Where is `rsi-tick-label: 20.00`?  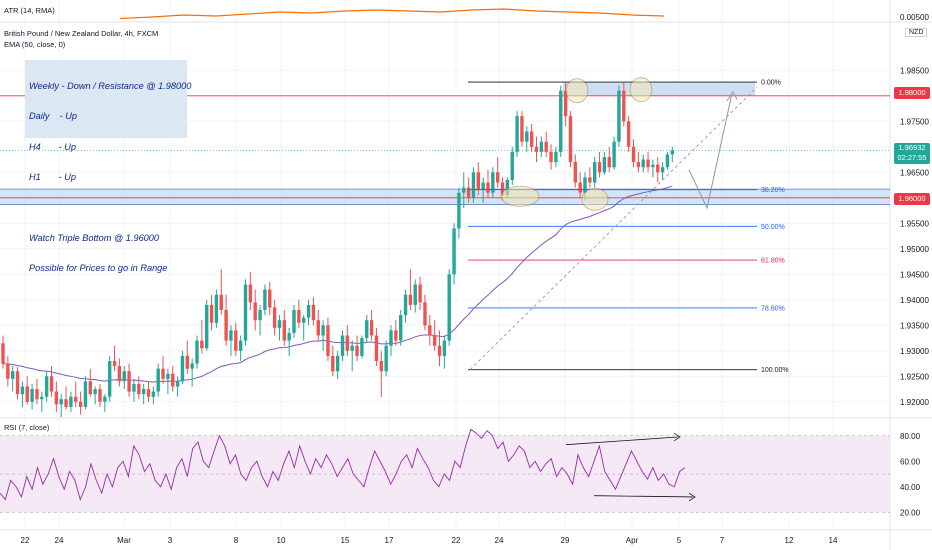
rsi-tick-label: 20.00 is located at coordinates (910, 512).